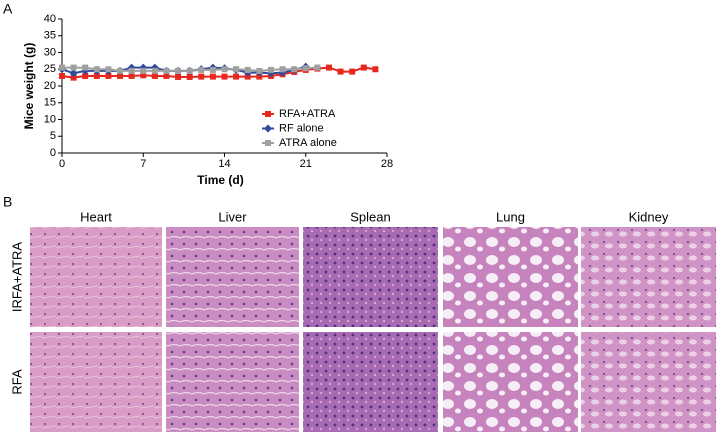 Image resolution: width=716 pixels, height=441 pixels. What do you see at coordinates (308, 143) in the screenshot?
I see `legend-label: ATRA alone` at bounding box center [308, 143].